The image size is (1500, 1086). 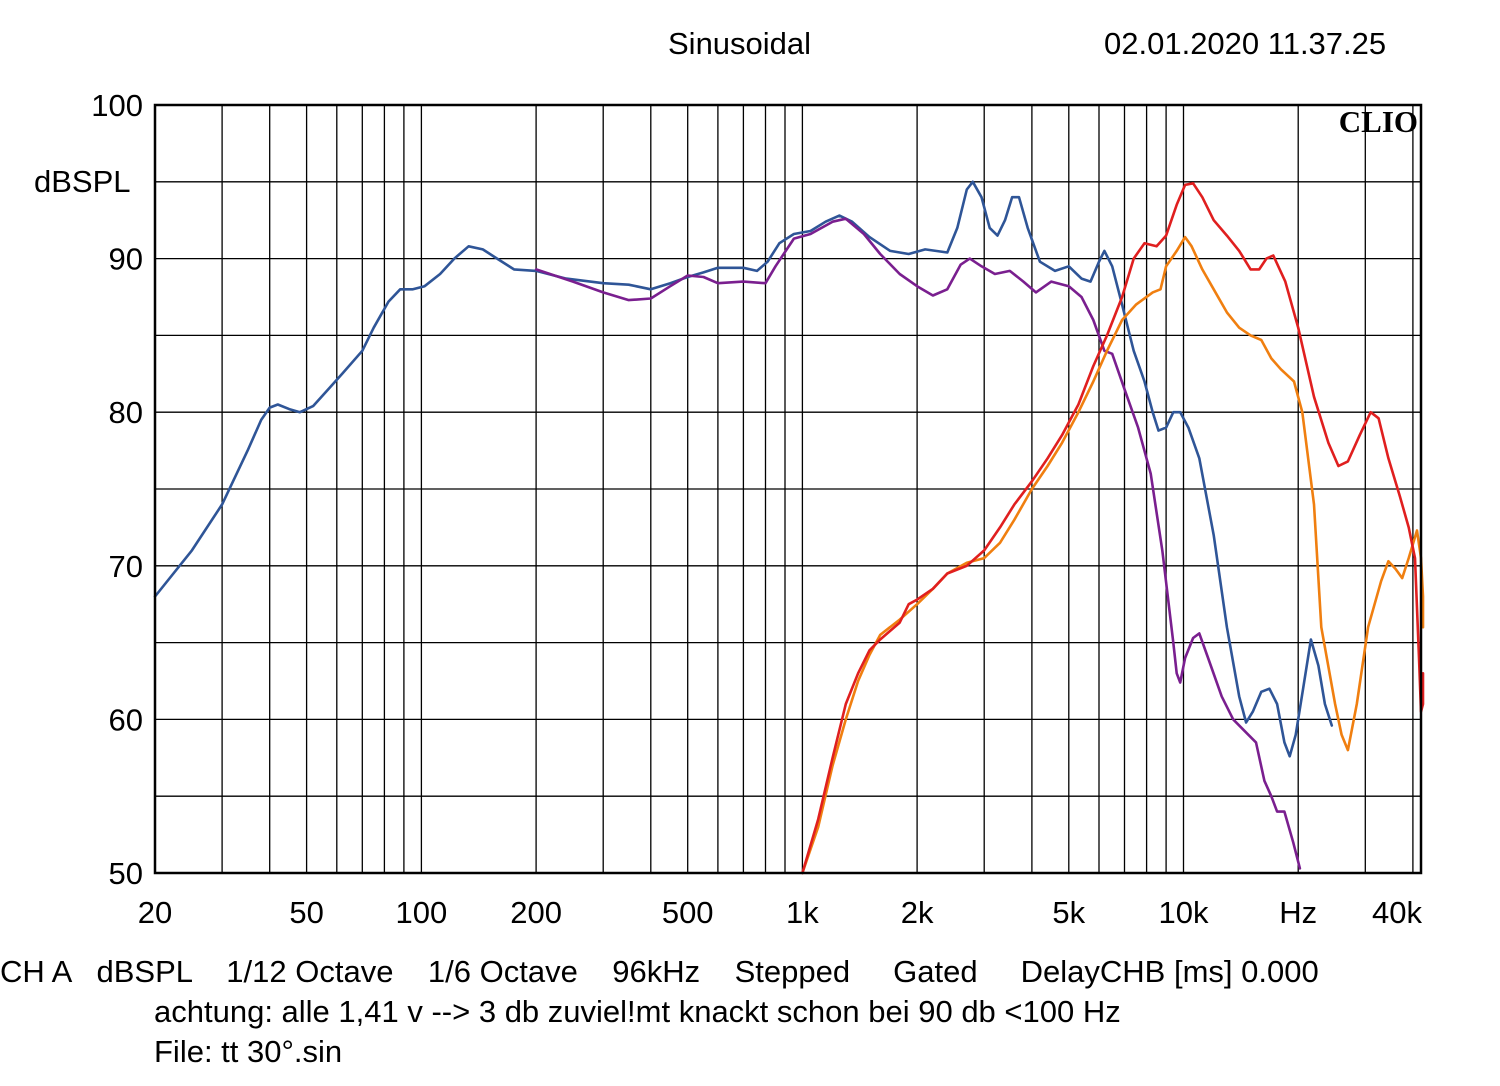 I want to click on y-tick-label: 90, so click(x=126, y=259).